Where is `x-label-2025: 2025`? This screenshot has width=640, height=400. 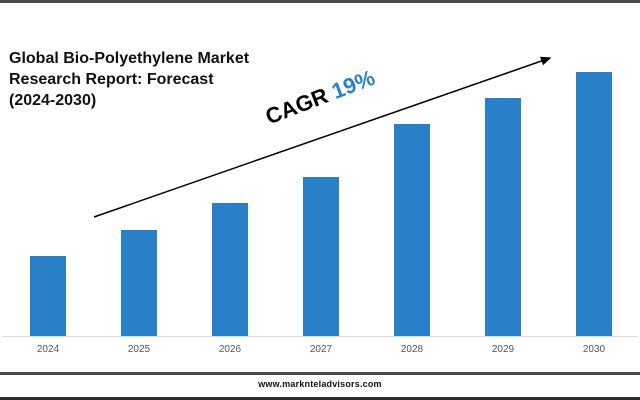
x-label-2025: 2025 is located at coordinates (139, 349).